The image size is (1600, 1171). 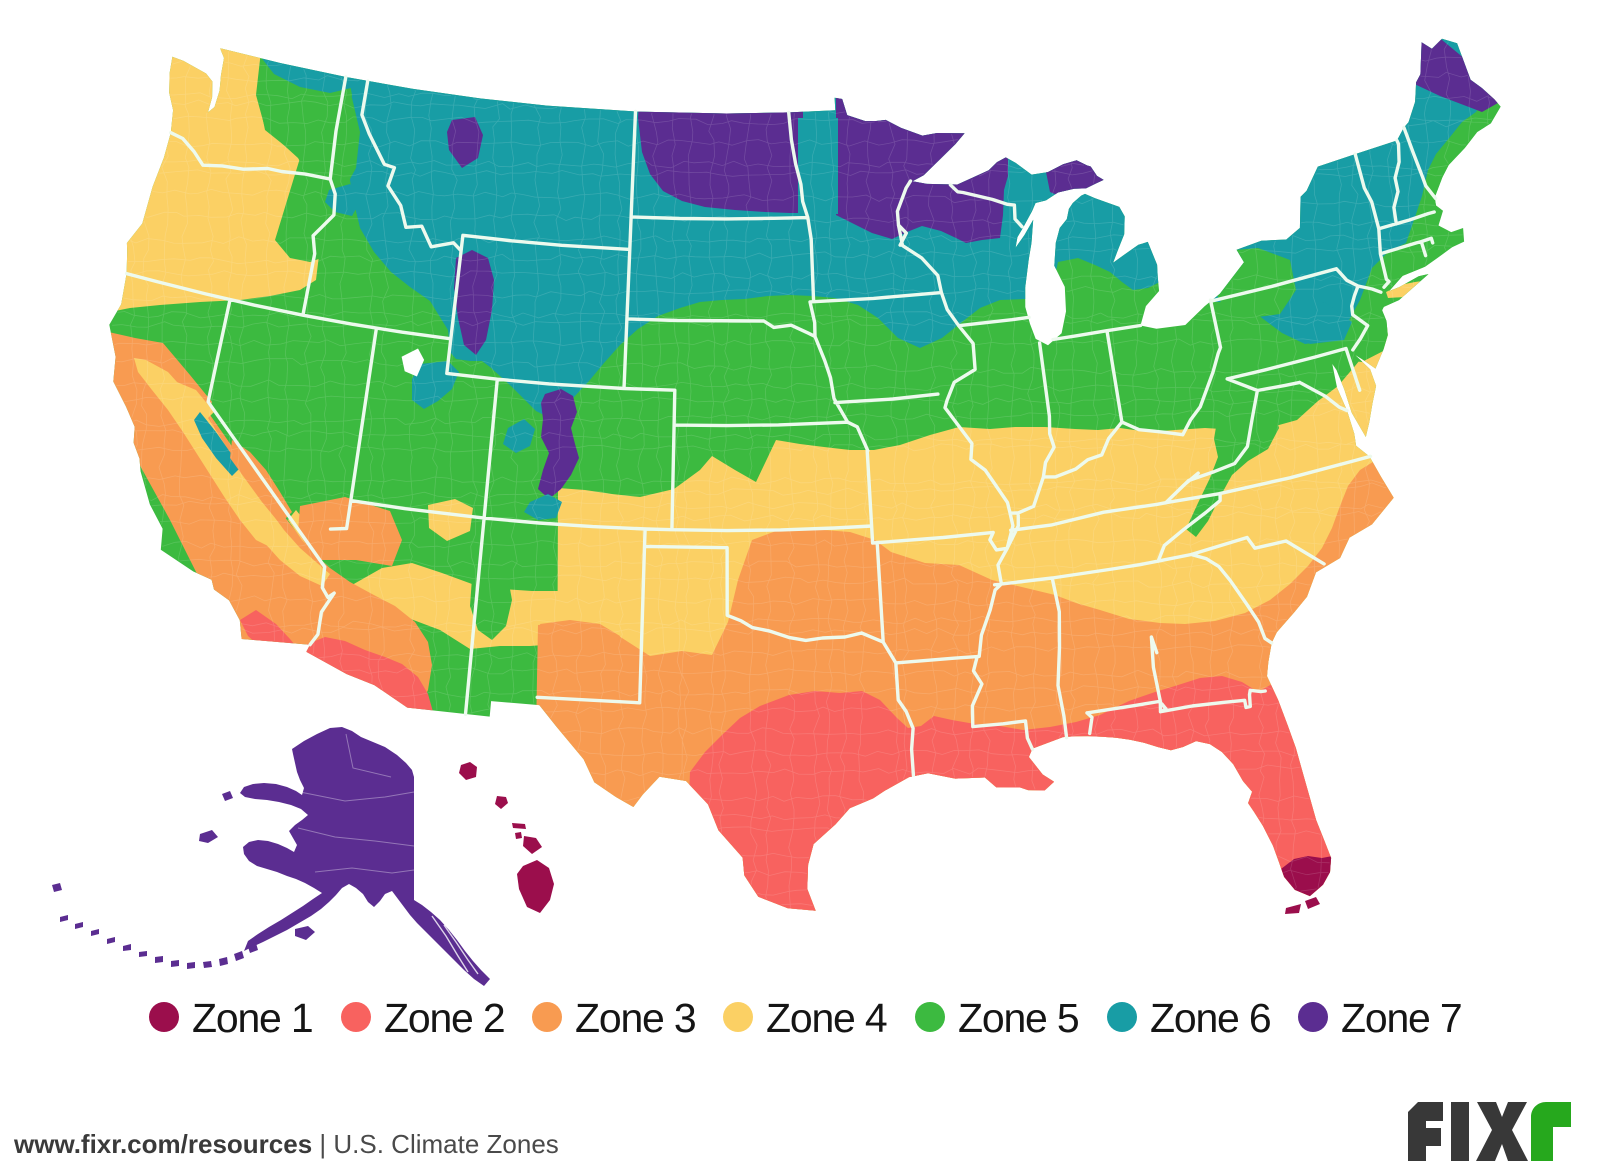 I want to click on svg-text: Zone 7, so click(x=1401, y=1018).